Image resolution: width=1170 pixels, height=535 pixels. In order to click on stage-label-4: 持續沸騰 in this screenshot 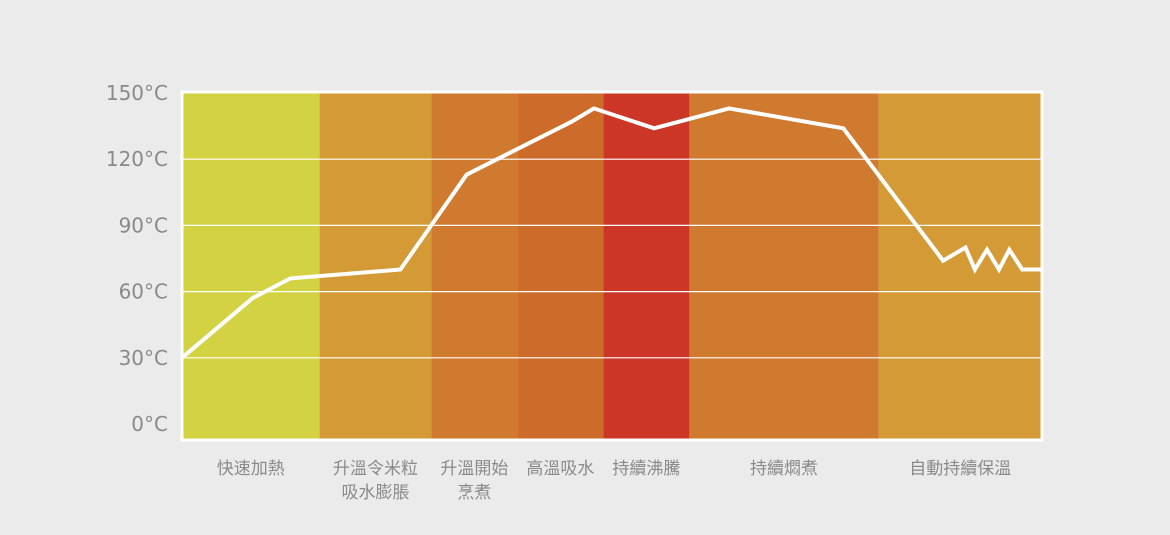, I will do `click(646, 469)`.